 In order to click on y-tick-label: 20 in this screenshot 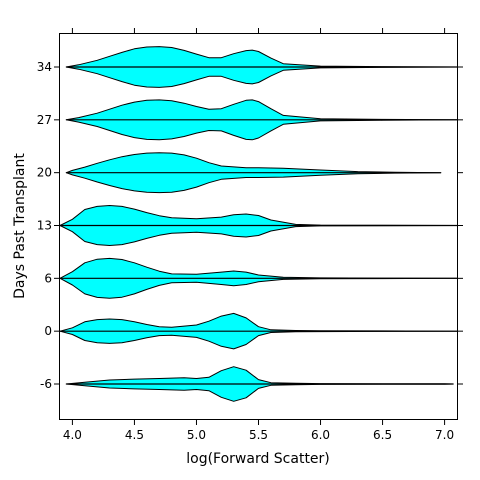, I will do `click(44, 173)`.